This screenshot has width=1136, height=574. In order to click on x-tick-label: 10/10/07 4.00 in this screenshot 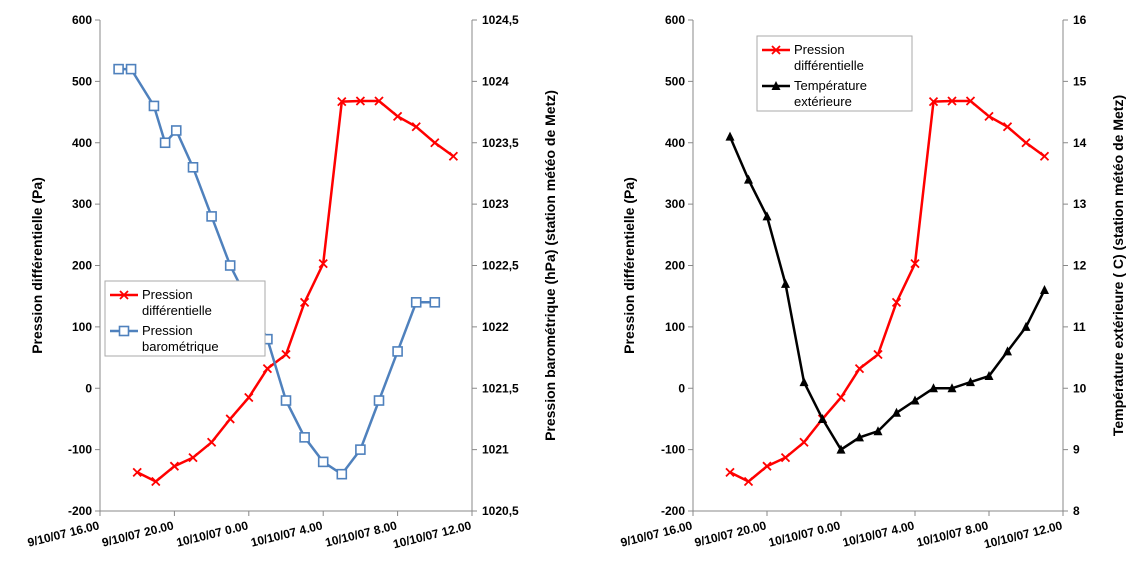, I will do `click(286, 533)`.